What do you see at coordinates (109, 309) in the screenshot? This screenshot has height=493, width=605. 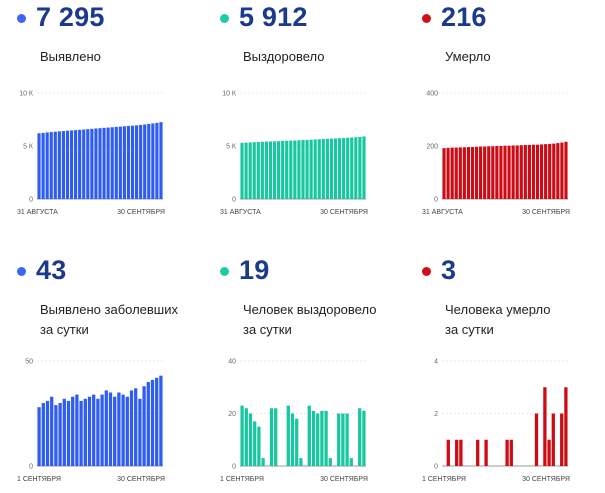 I see `stat-label-line: Выявлено заболевших` at bounding box center [109, 309].